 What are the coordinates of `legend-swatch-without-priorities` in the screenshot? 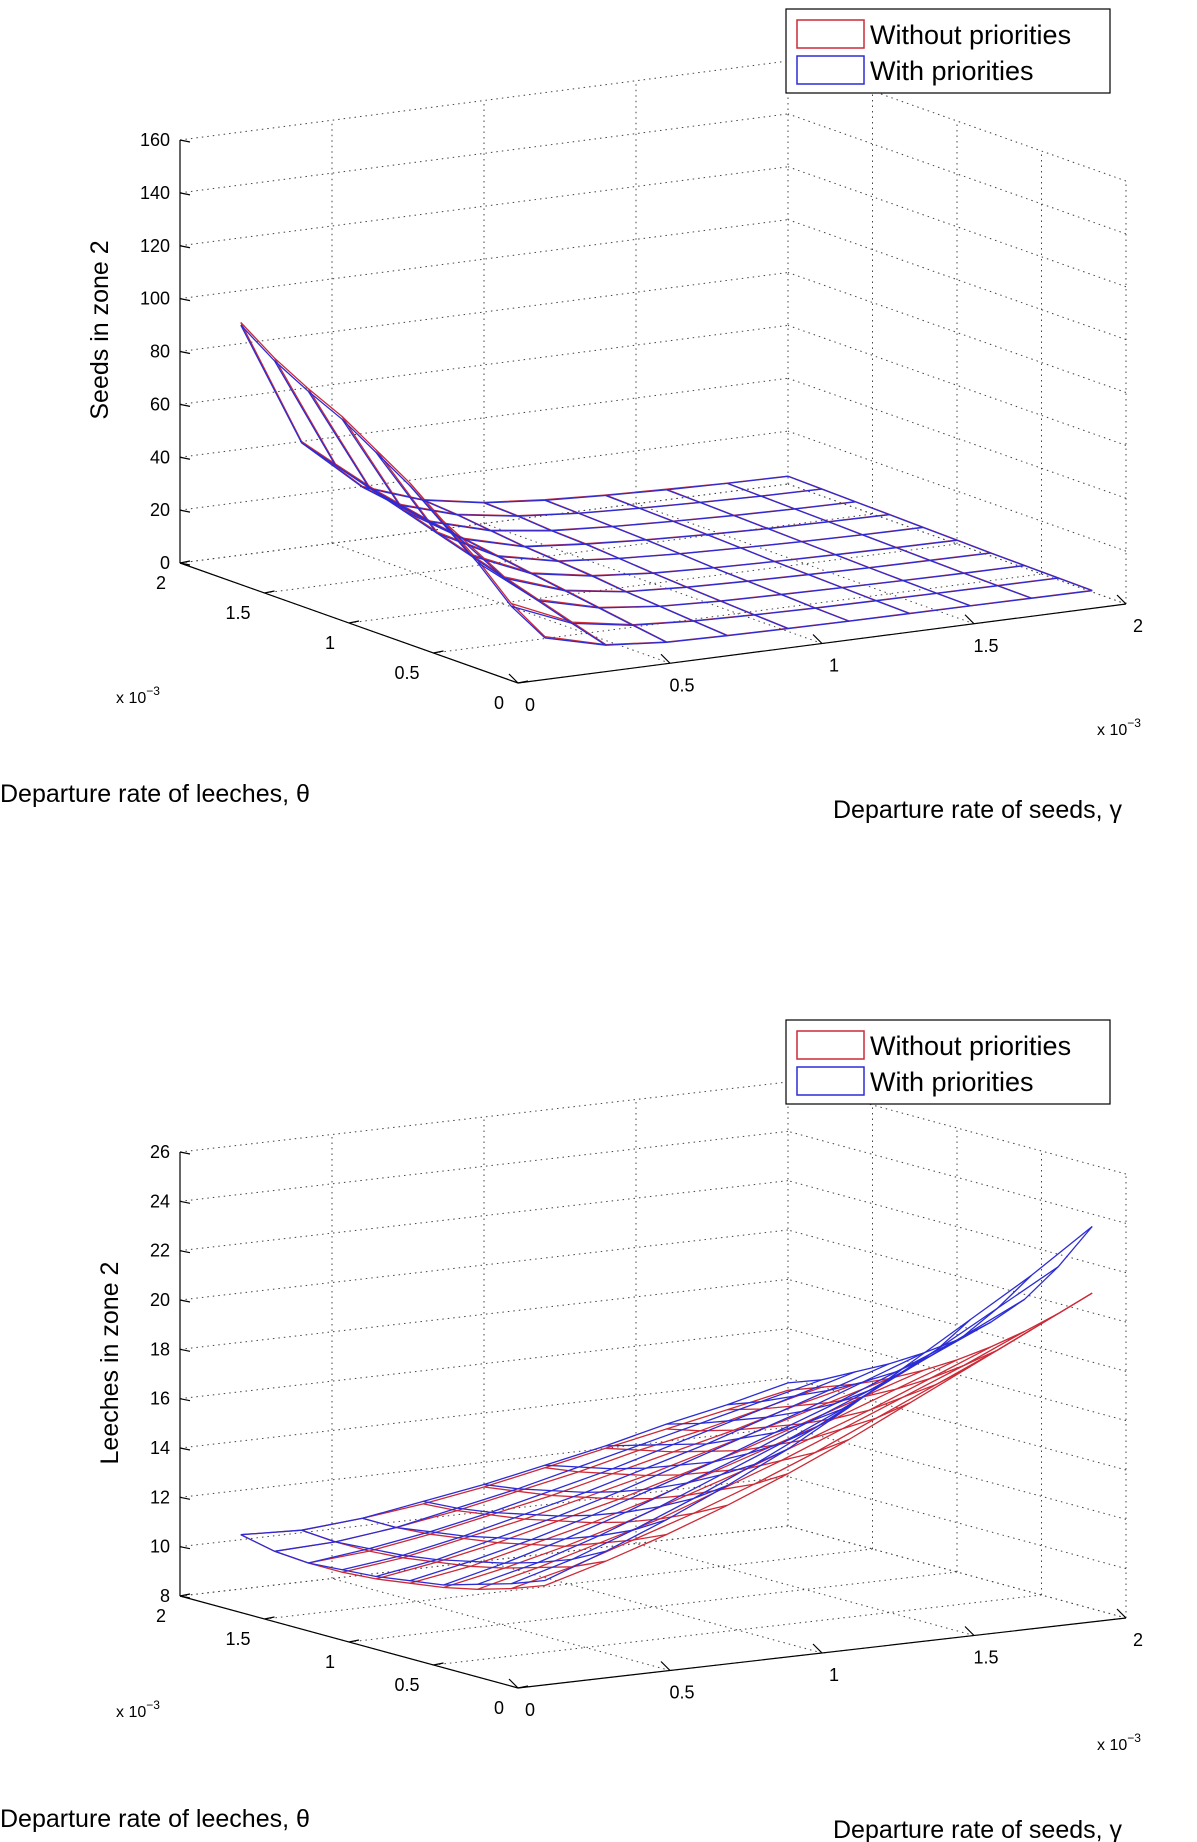 It's located at (830, 1045).